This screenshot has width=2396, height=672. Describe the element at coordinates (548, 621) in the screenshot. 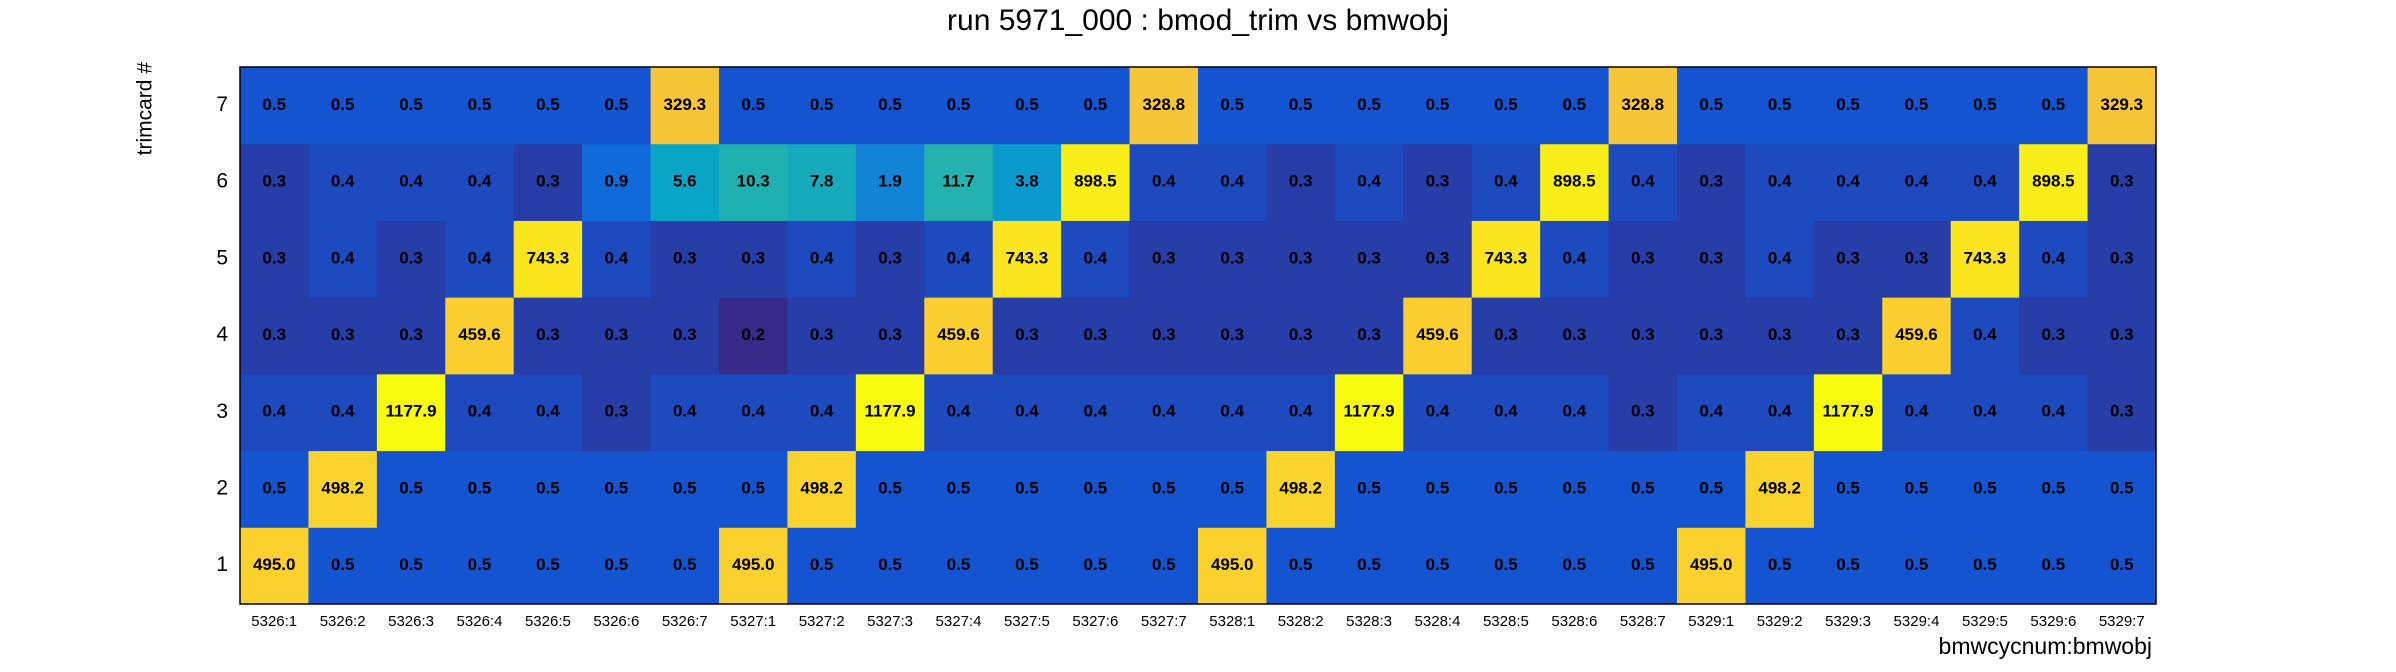

I see `x-tick-label: 5326:5` at that location.